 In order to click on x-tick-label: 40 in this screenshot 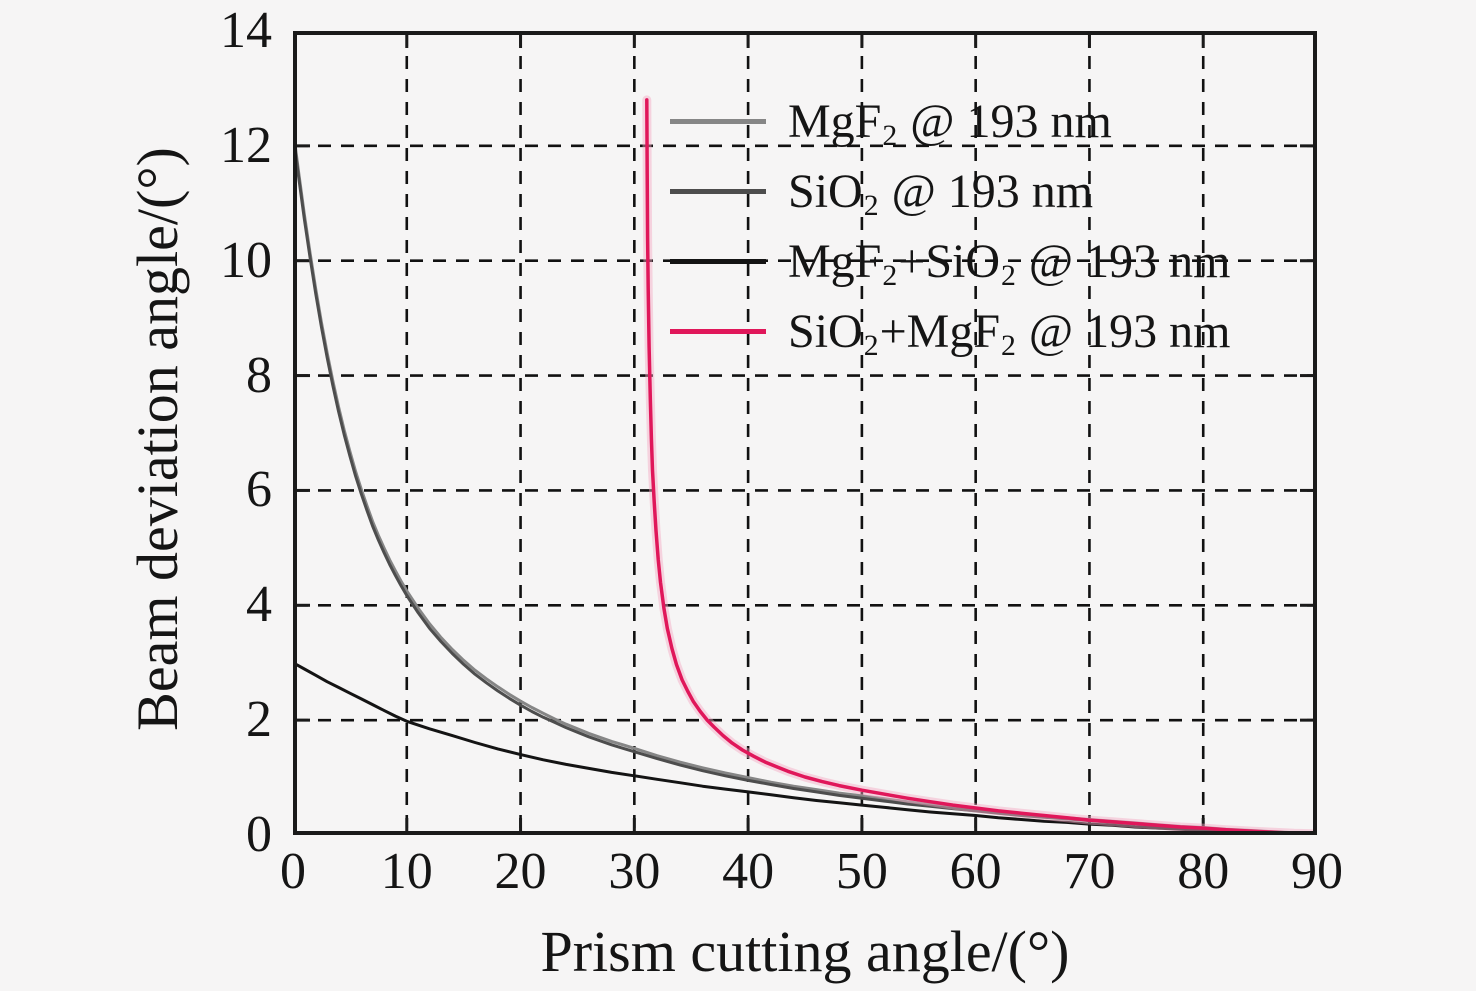, I will do `click(748, 871)`.